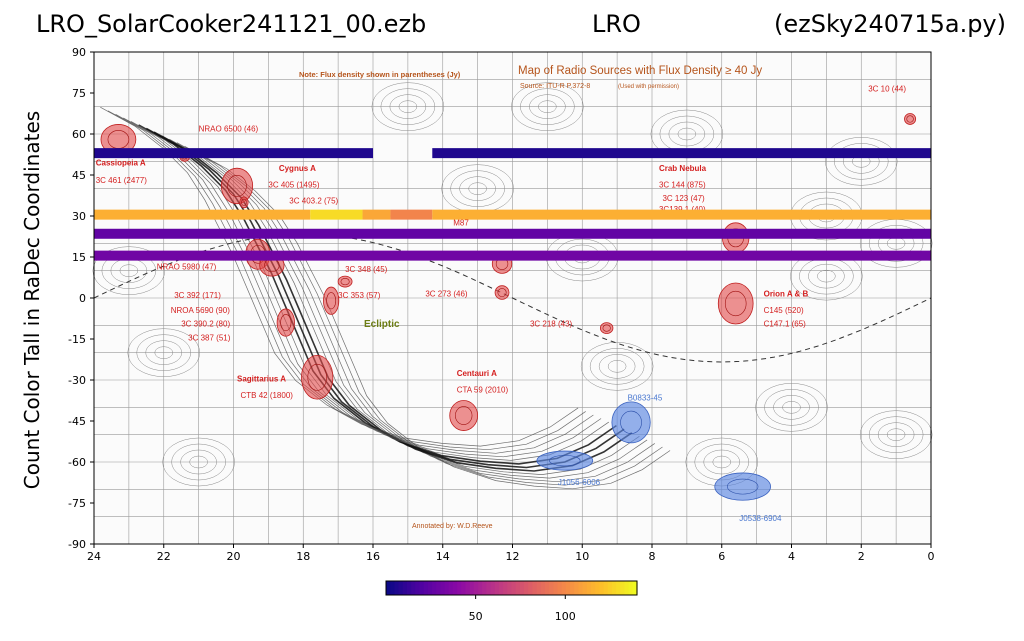 Image resolution: width=1024 pixels, height=641 pixels. Describe the element at coordinates (77, 380) in the screenshot. I see `y-tick-label: -30` at that location.